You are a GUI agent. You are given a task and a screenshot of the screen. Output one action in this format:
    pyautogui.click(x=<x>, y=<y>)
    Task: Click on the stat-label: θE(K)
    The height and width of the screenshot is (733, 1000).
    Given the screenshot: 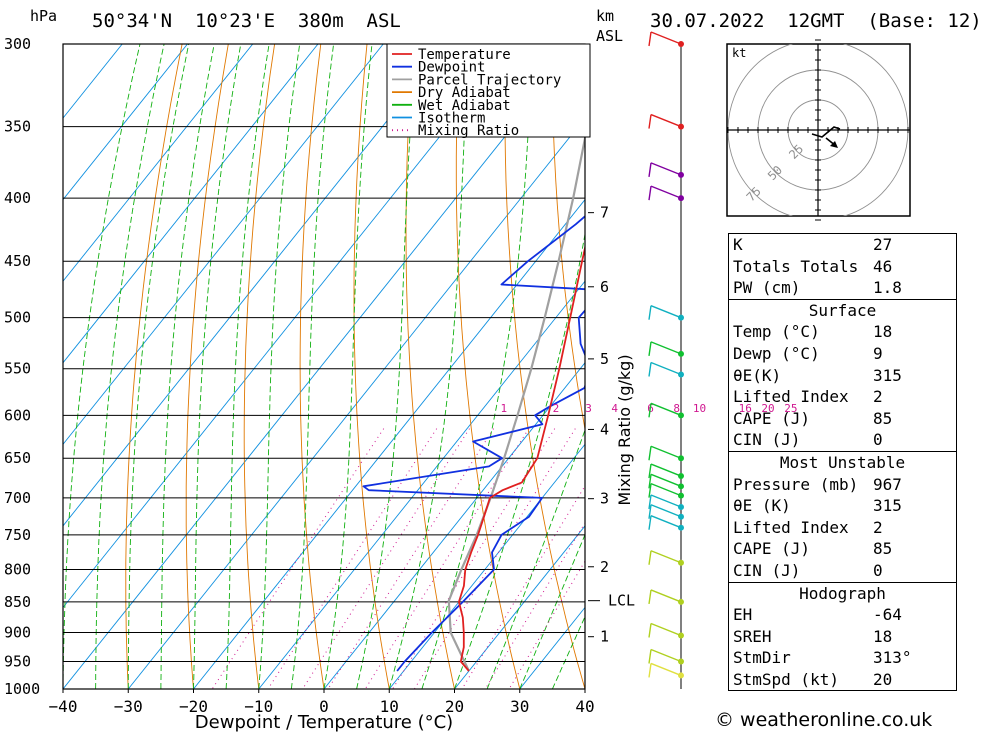 What is the action you would take?
    pyautogui.click(x=757, y=375)
    